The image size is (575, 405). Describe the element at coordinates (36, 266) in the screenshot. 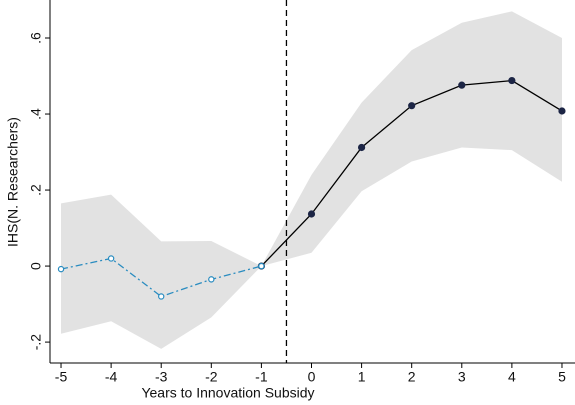

I see `y-tick-label: 0` at that location.